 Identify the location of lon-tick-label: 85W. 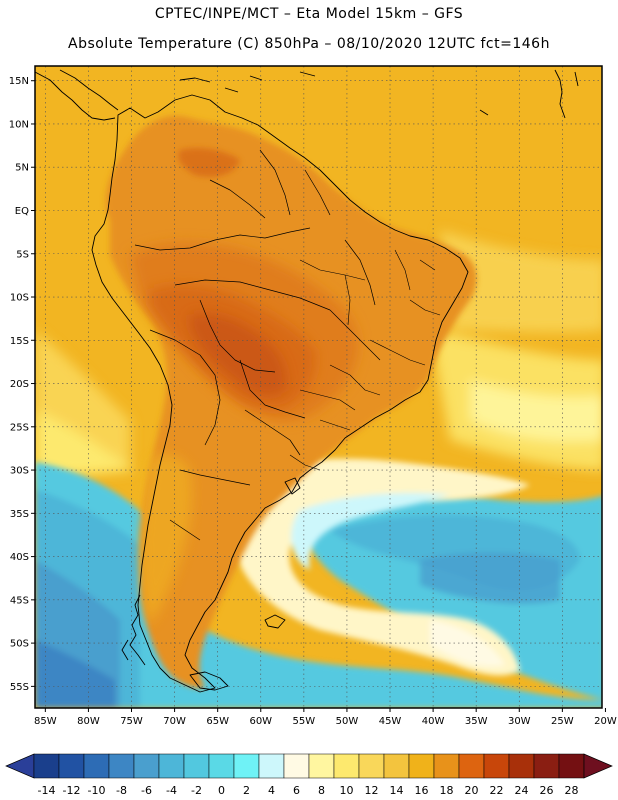
(45, 721).